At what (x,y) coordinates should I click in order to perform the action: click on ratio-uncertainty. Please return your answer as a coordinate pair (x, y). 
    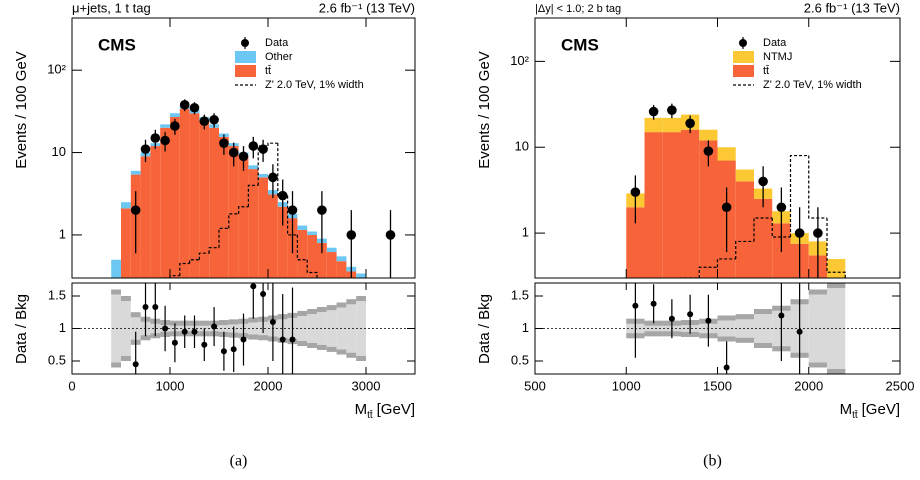
    Looking at the image, I should click on (726, 328).